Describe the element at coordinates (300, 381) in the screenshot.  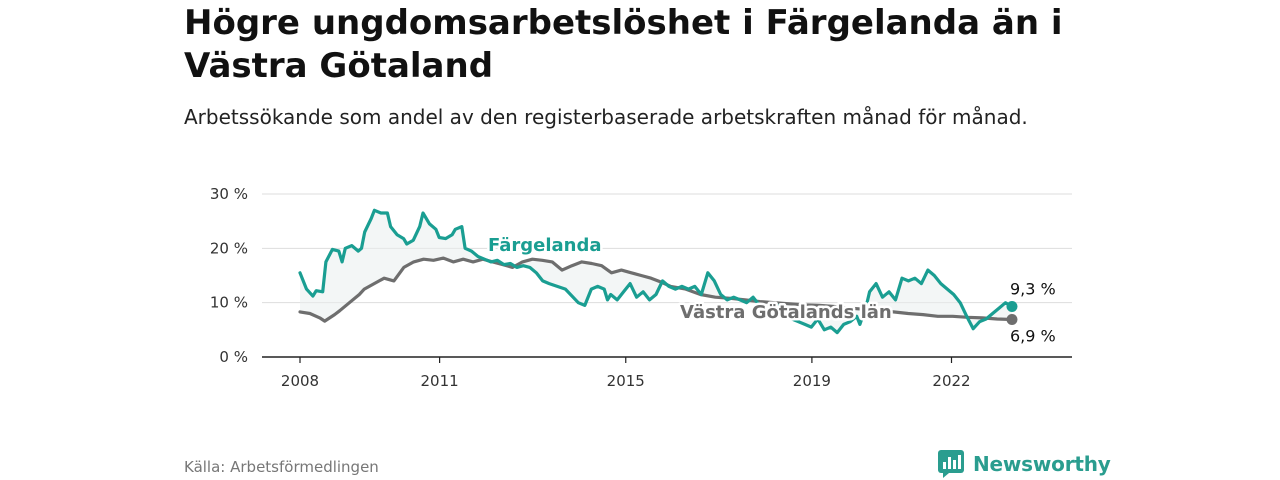
I see `x-tick-label: 2008` at that location.